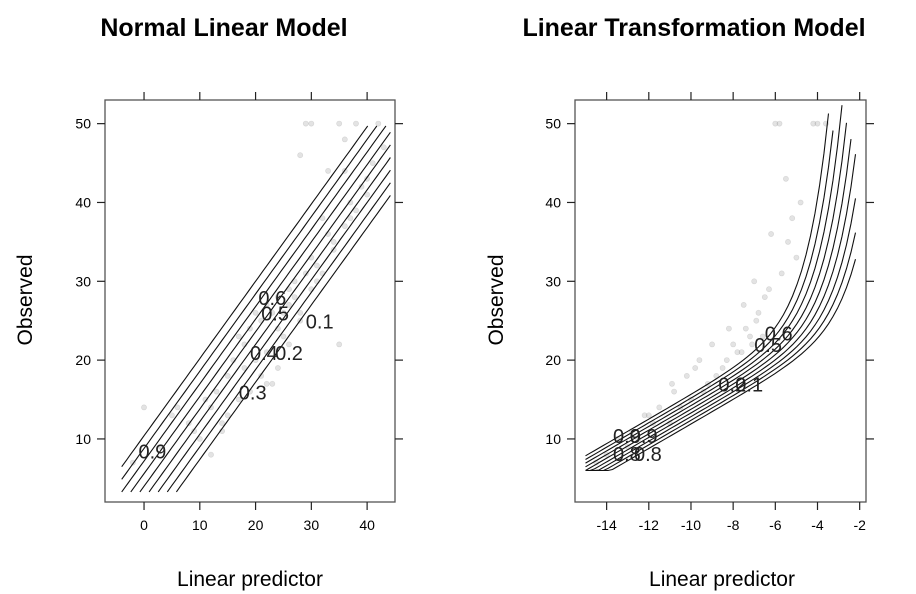 Image resolution: width=916 pixels, height=594 pixels. I want to click on x-tick-label: 10, so click(200, 525).